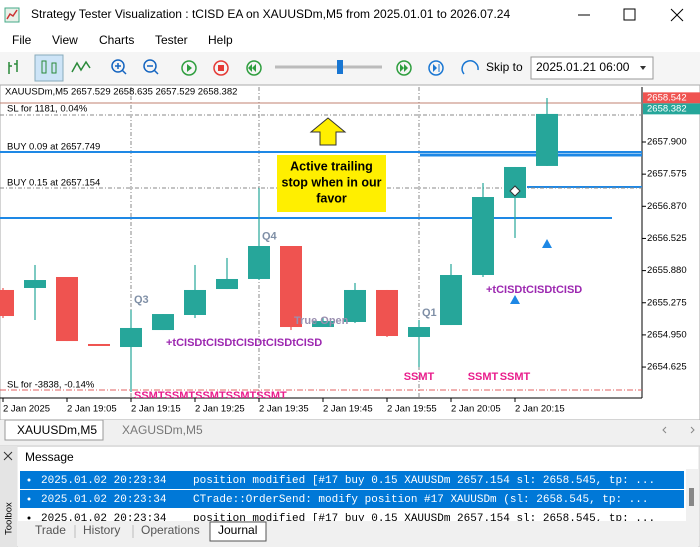 The width and height of the screenshot is (700, 547). Describe the element at coordinates (504, 67) in the screenshot. I see `skip-label: Skip to` at that location.